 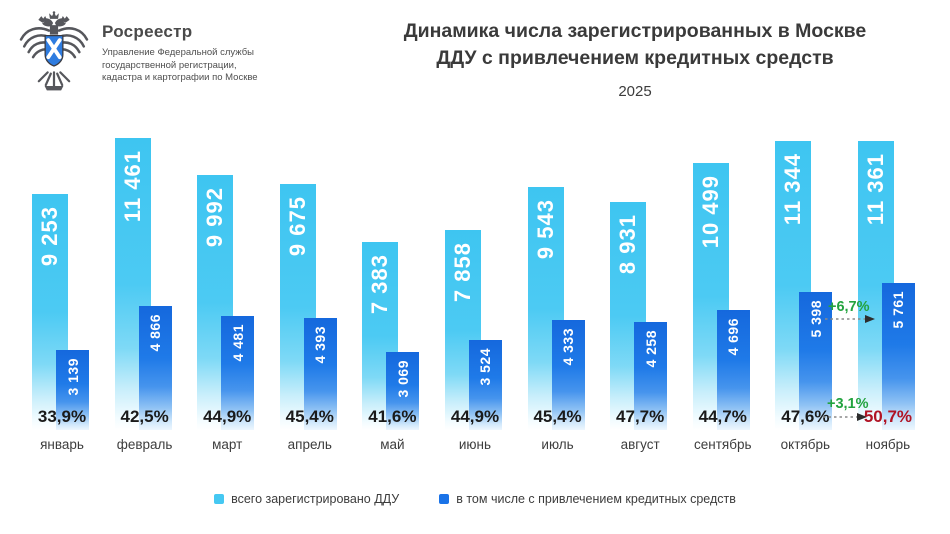 What do you see at coordinates (888, 280) in the screenshot?
I see `bar-group-11: 11 361 5 761 50,7% ноябрь` at bounding box center [888, 280].